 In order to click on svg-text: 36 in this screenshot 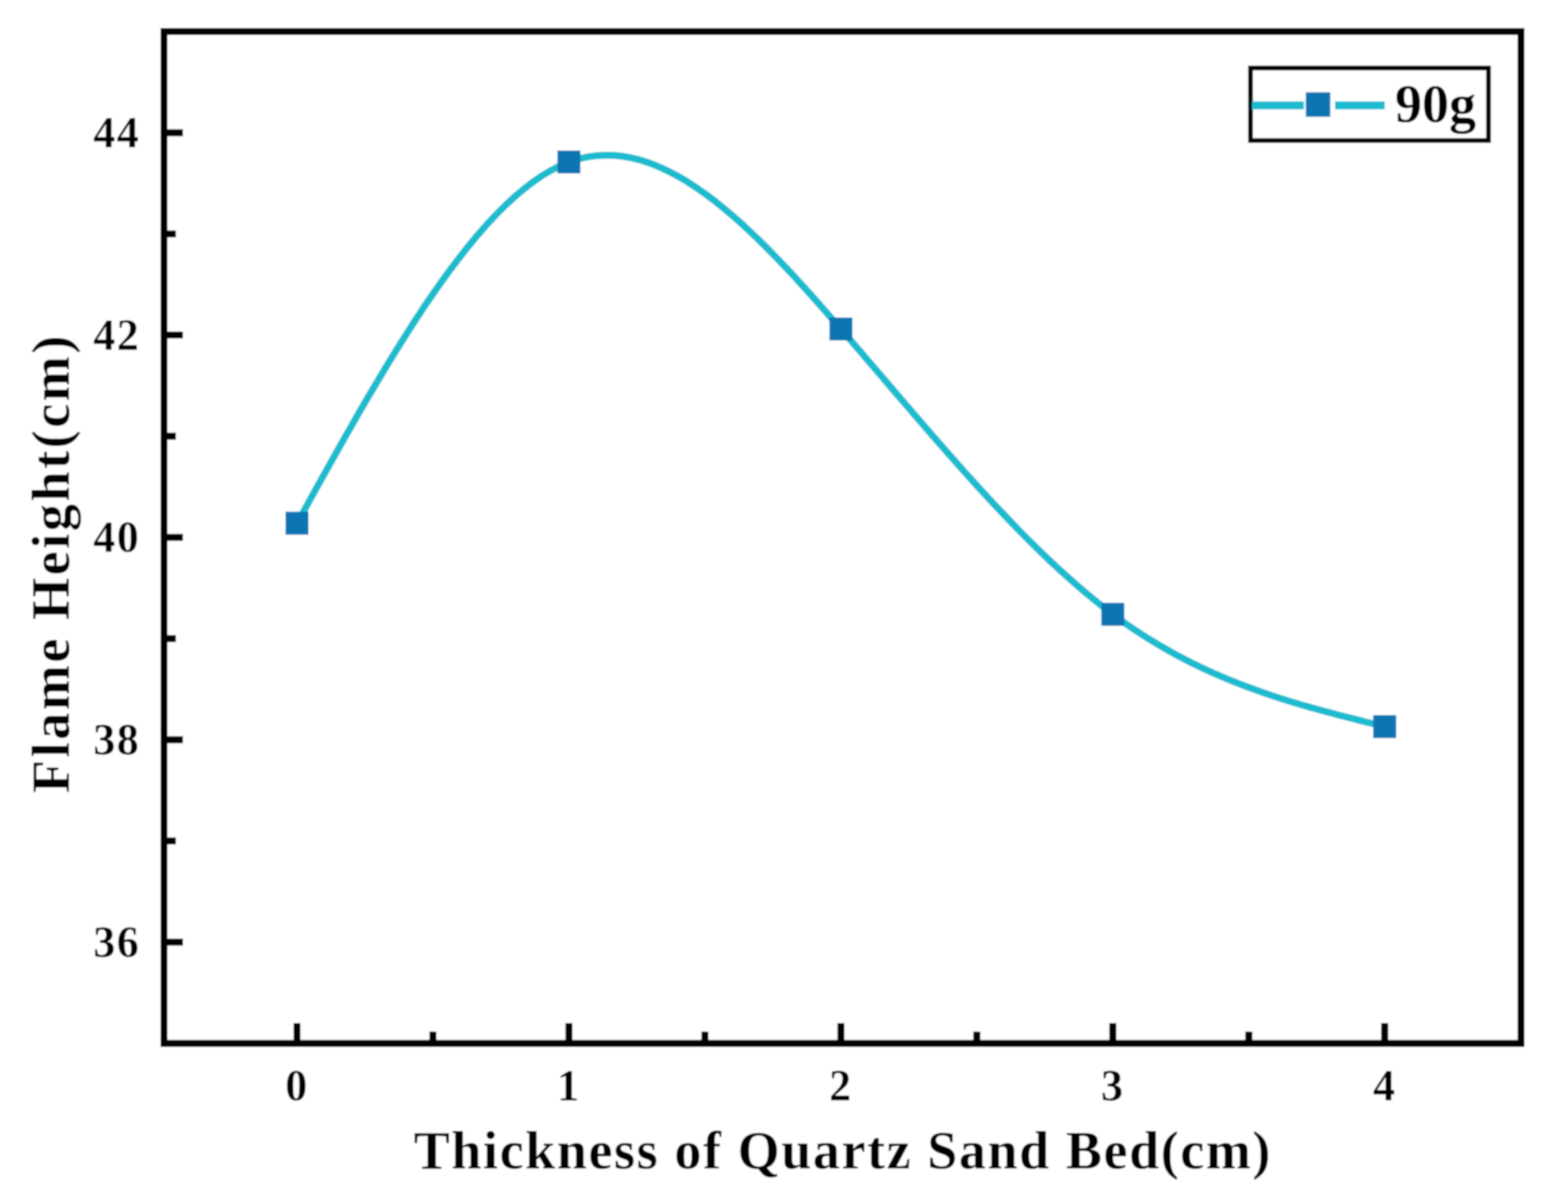, I will do `click(116, 941)`.